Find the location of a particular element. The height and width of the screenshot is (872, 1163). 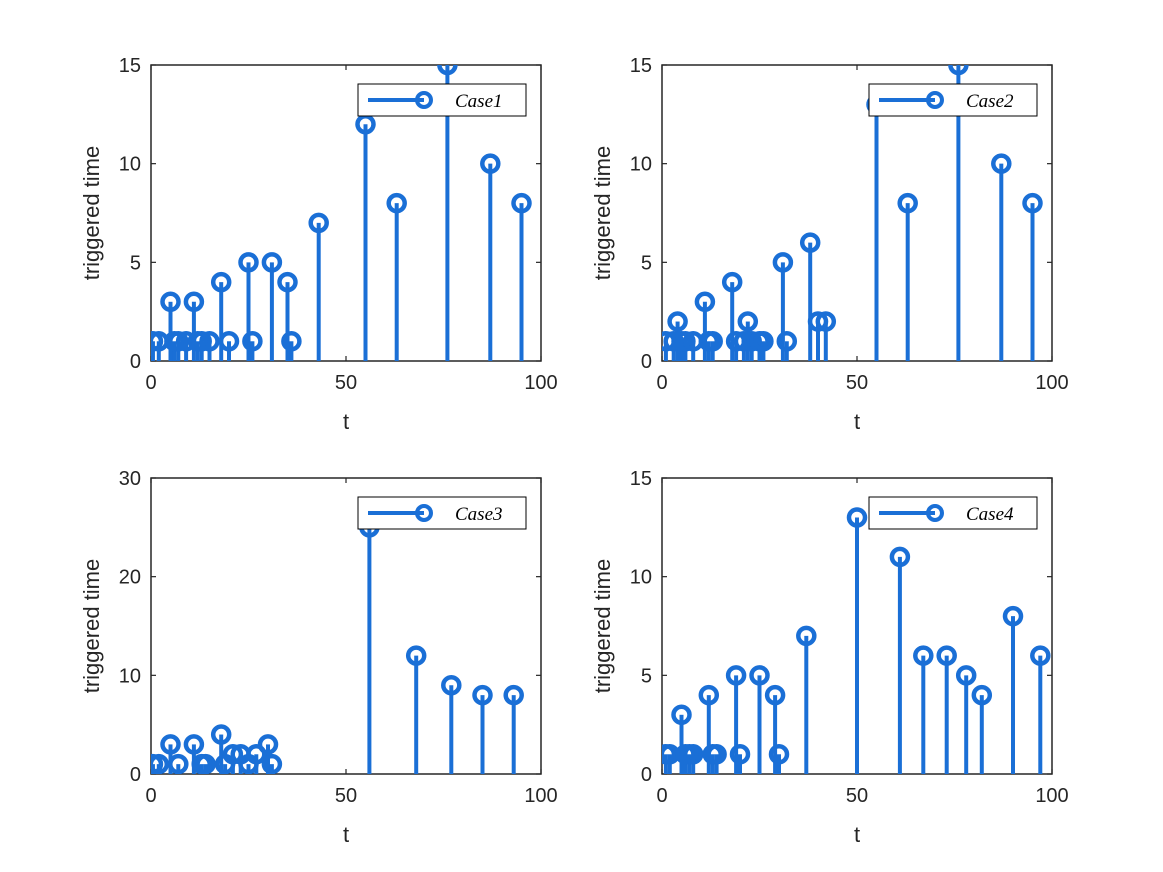

legend-label: Case4 is located at coordinates (990, 514).